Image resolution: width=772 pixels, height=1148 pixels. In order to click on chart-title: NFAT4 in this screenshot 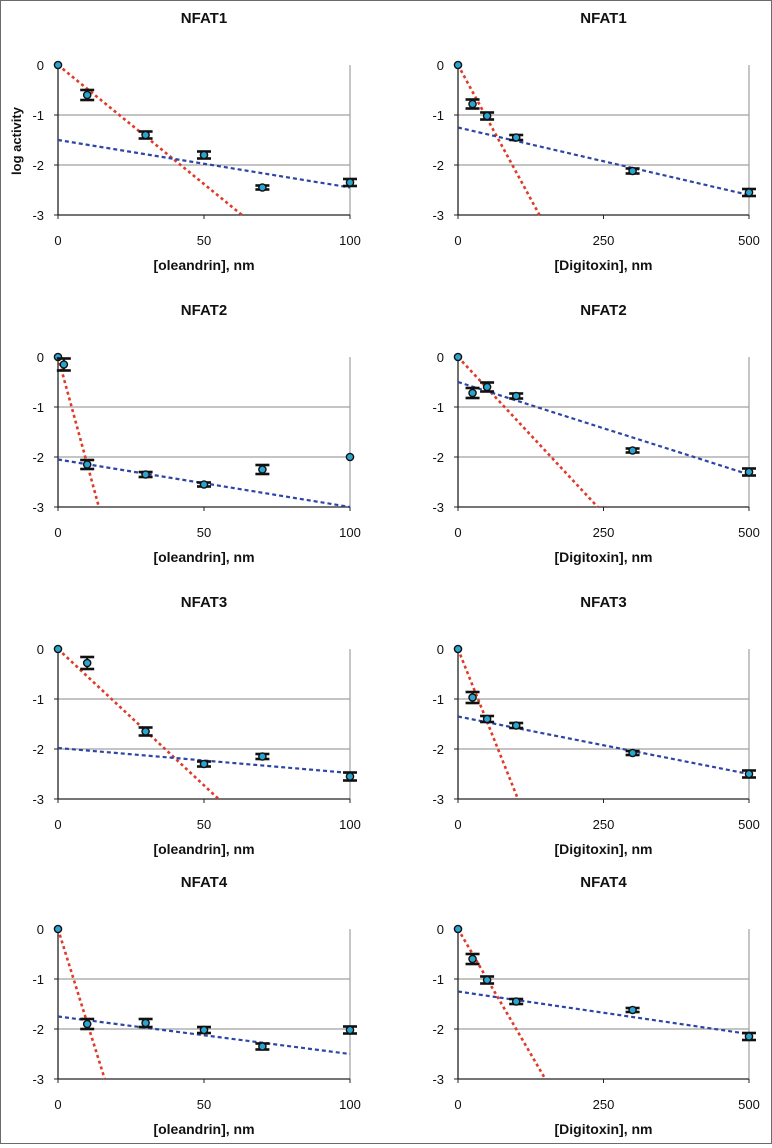, I will do `click(204, 882)`.